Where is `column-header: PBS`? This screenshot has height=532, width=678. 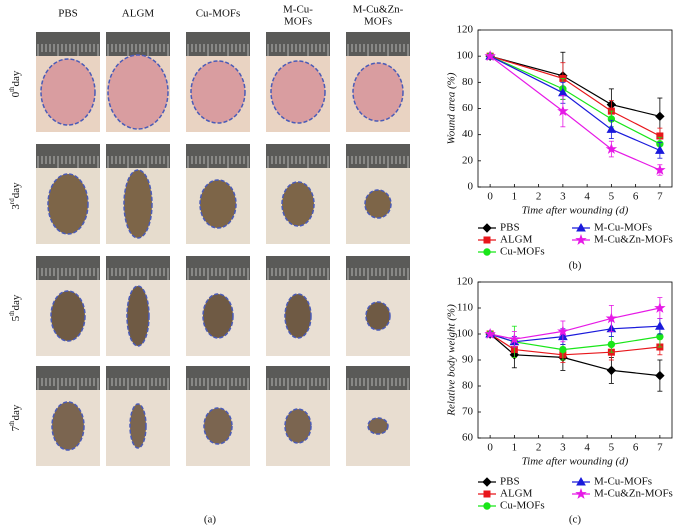
column-header: PBS is located at coordinates (68, 14).